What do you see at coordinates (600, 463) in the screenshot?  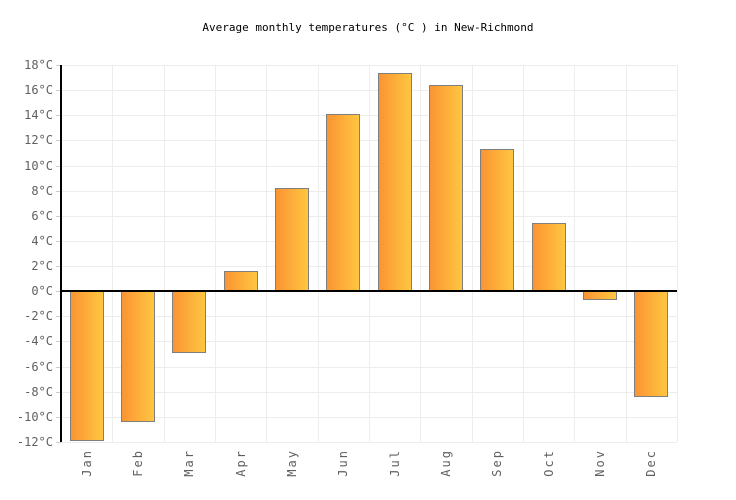 I see `x-axis-label-nov: Nov` at bounding box center [600, 463].